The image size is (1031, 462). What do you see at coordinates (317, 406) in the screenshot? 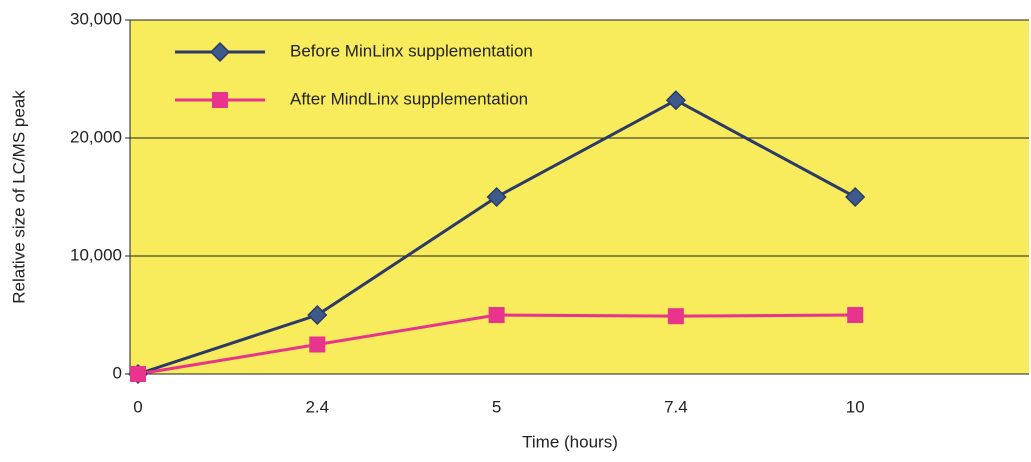
I see `x-tick-label: 2.4` at bounding box center [317, 406].